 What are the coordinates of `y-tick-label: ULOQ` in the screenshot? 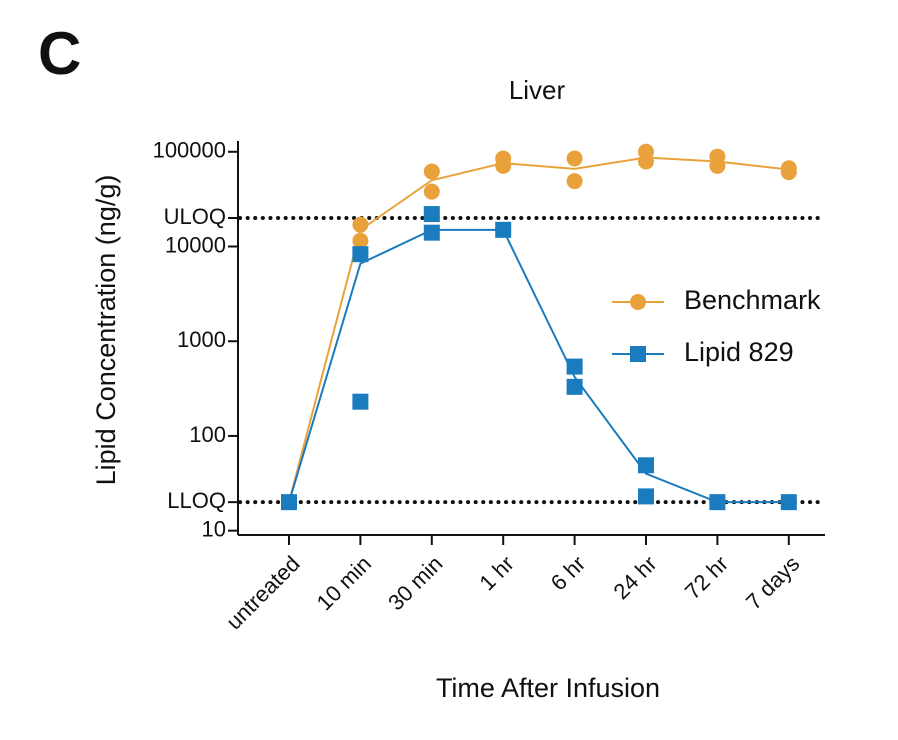 It's located at (195, 216).